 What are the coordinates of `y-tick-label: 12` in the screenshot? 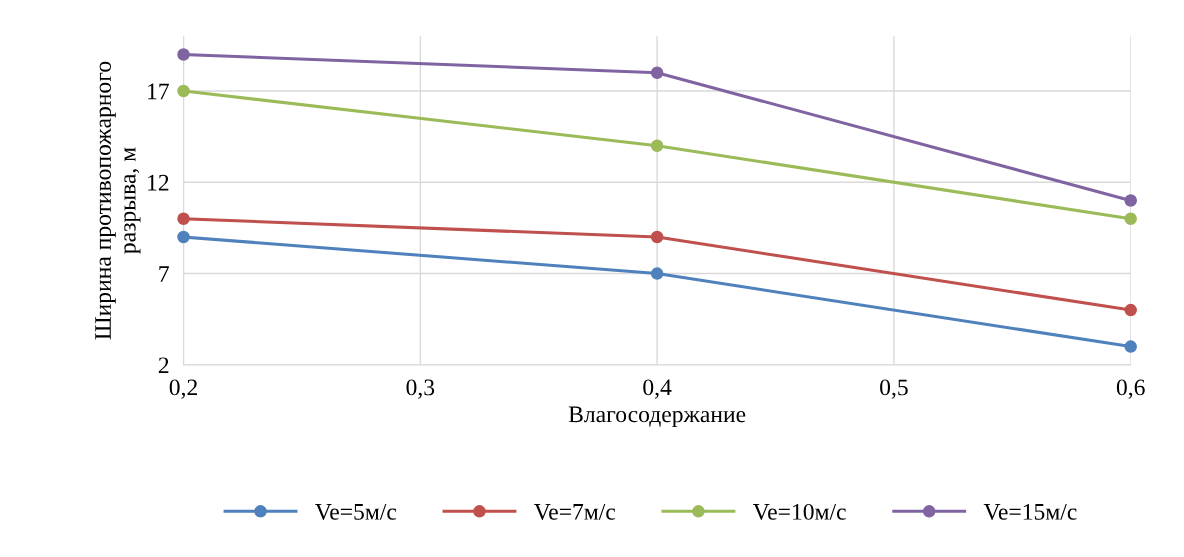 It's located at (158, 182).